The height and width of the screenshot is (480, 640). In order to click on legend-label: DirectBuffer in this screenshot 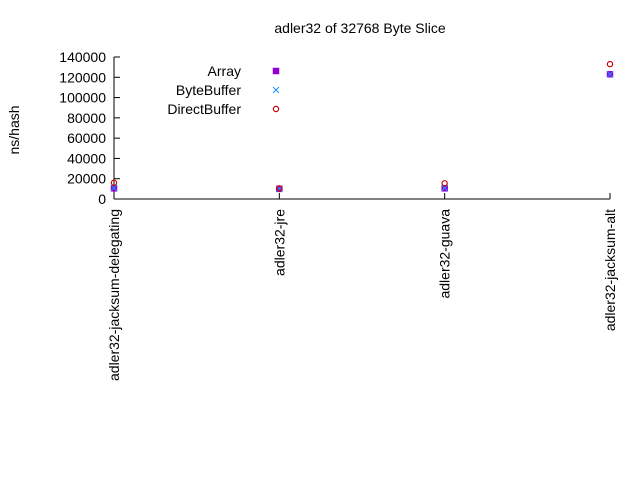, I will do `click(204, 109)`.